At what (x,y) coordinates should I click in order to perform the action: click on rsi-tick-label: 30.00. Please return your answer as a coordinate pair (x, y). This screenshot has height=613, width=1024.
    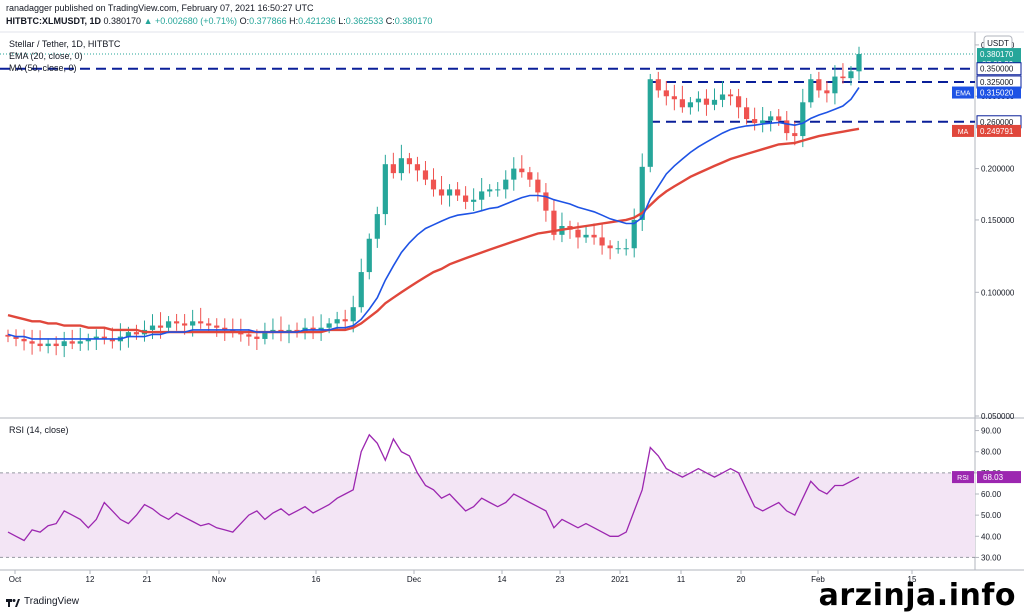
    Looking at the image, I should click on (991, 557).